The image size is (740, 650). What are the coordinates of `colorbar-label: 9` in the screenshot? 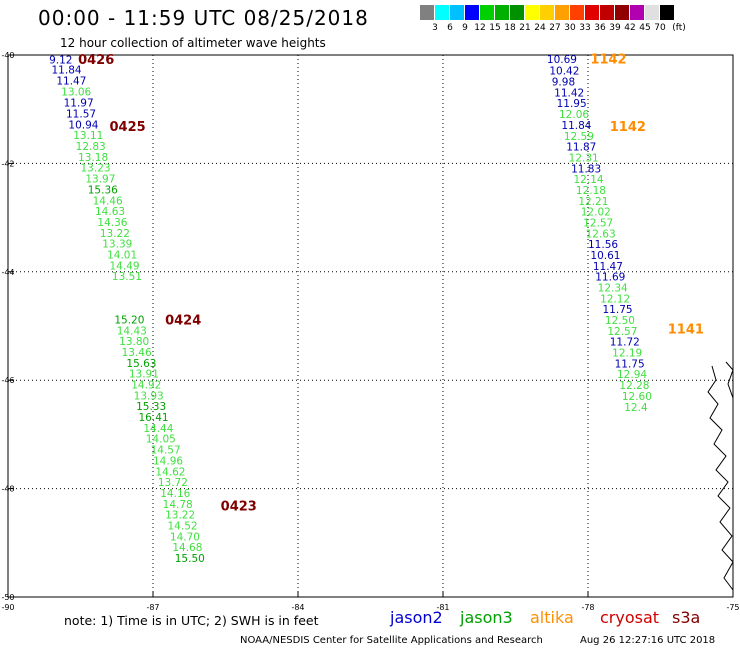 It's located at (465, 28).